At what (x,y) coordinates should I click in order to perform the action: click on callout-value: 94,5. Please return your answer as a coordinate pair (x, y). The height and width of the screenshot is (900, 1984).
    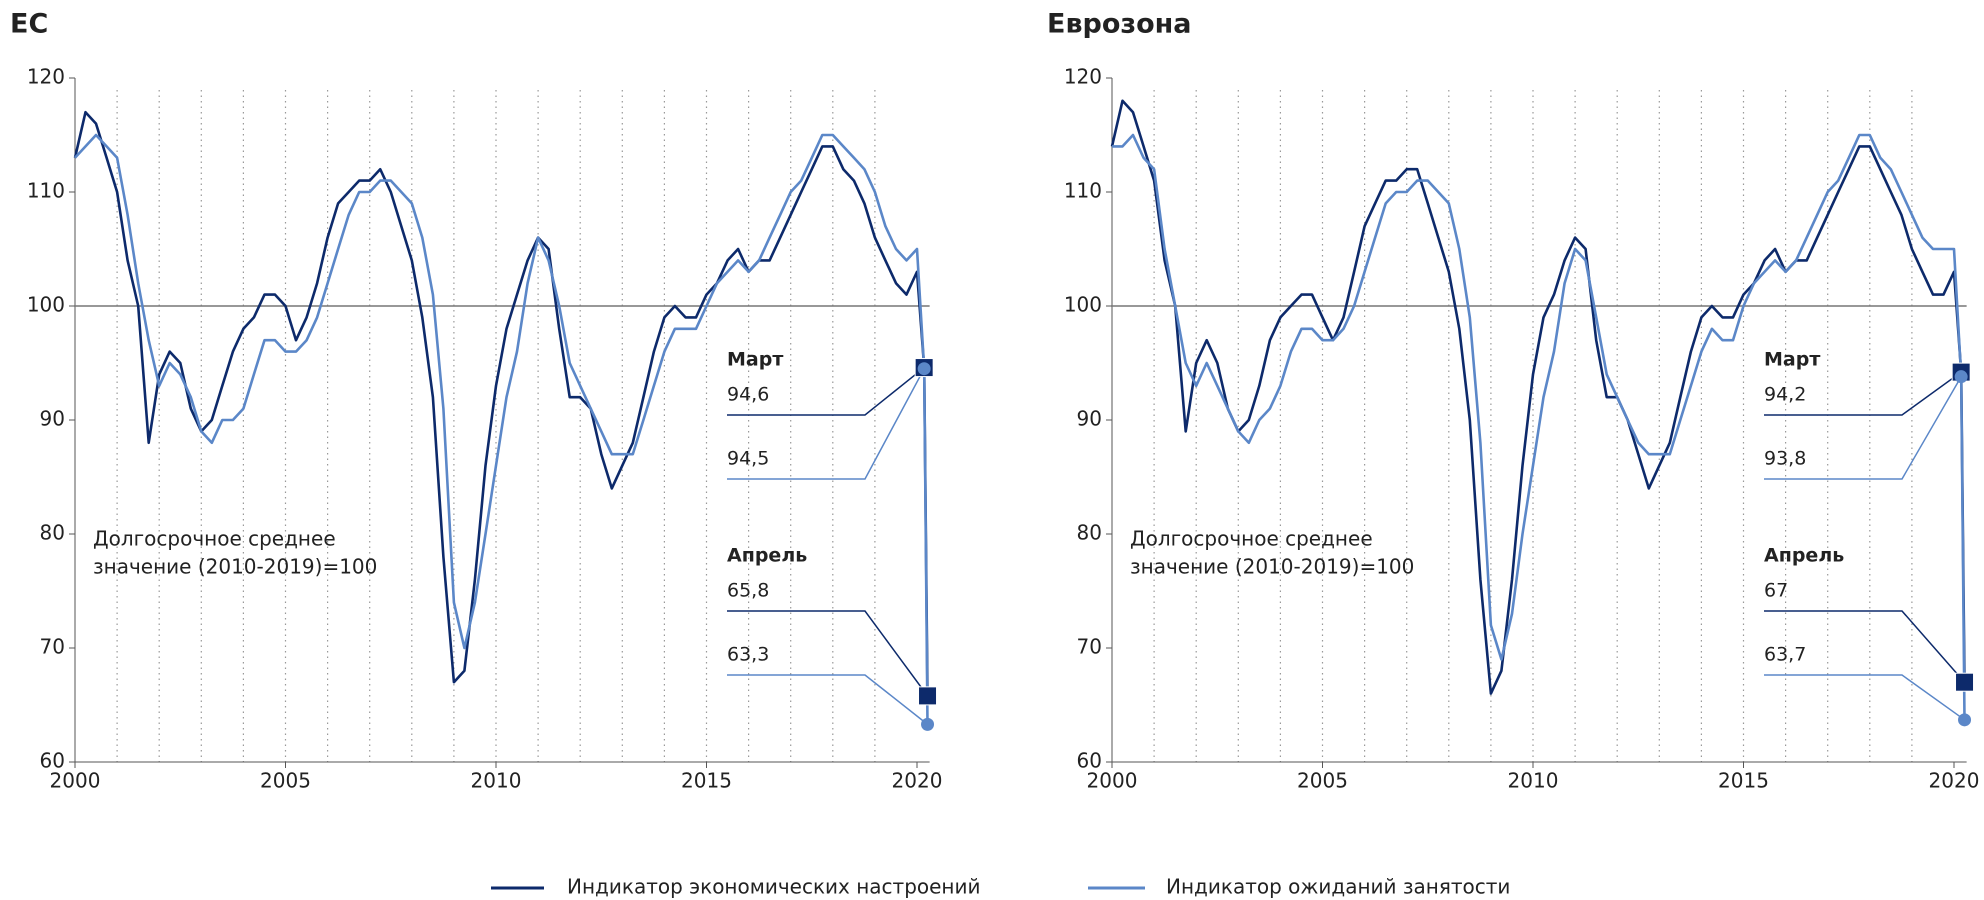
    Looking at the image, I should click on (748, 459).